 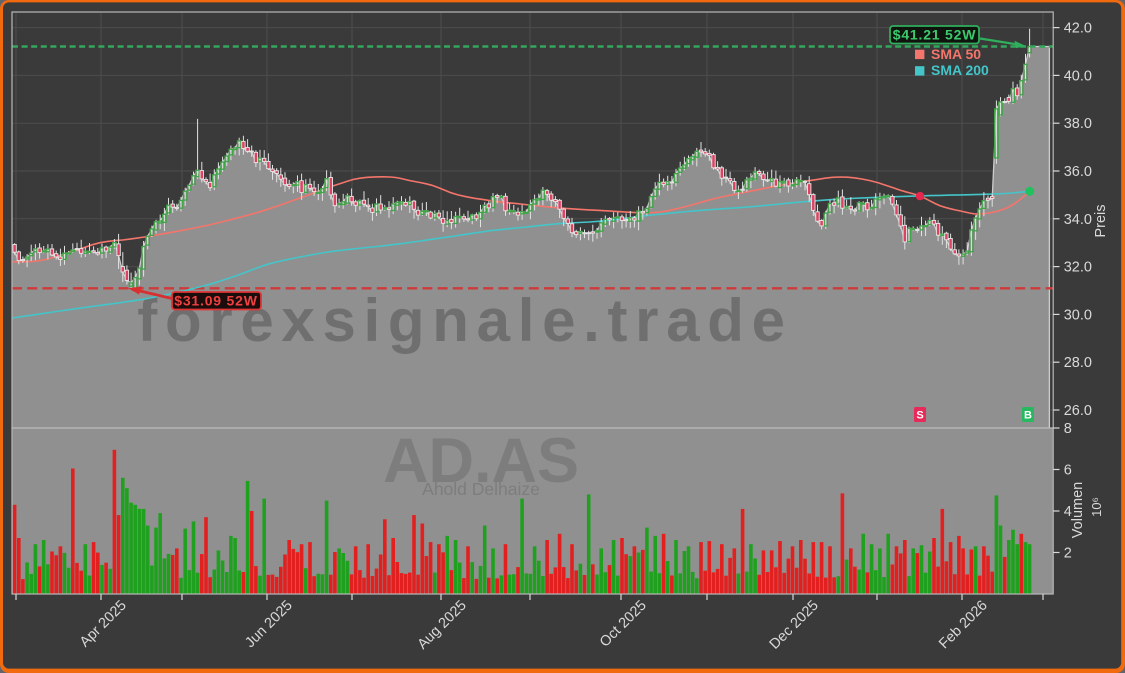 What do you see at coordinates (1078, 172) in the screenshot?
I see `svg-text: 36.0` at bounding box center [1078, 172].